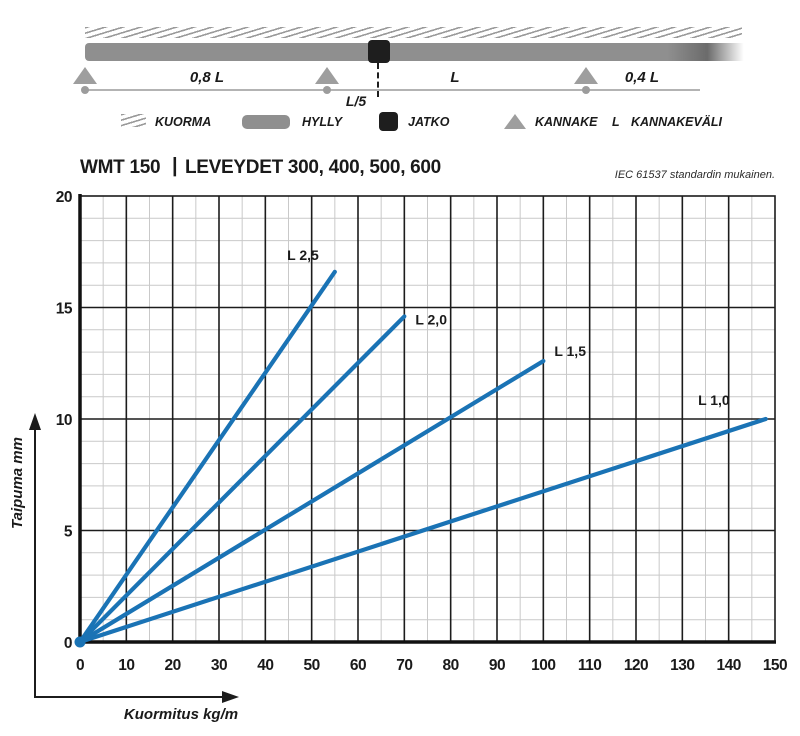  I want to click on svg-text: 130, so click(682, 665).